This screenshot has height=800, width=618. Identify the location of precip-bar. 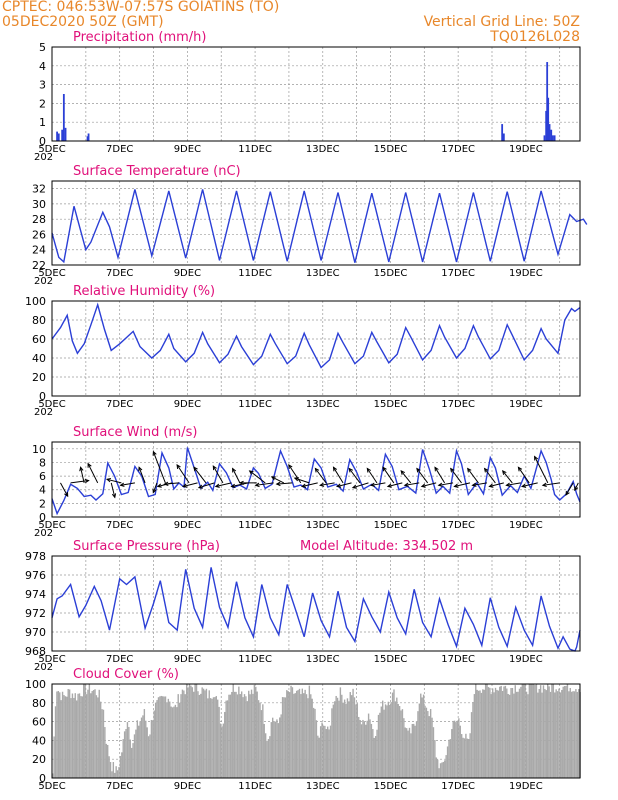
(553, 138).